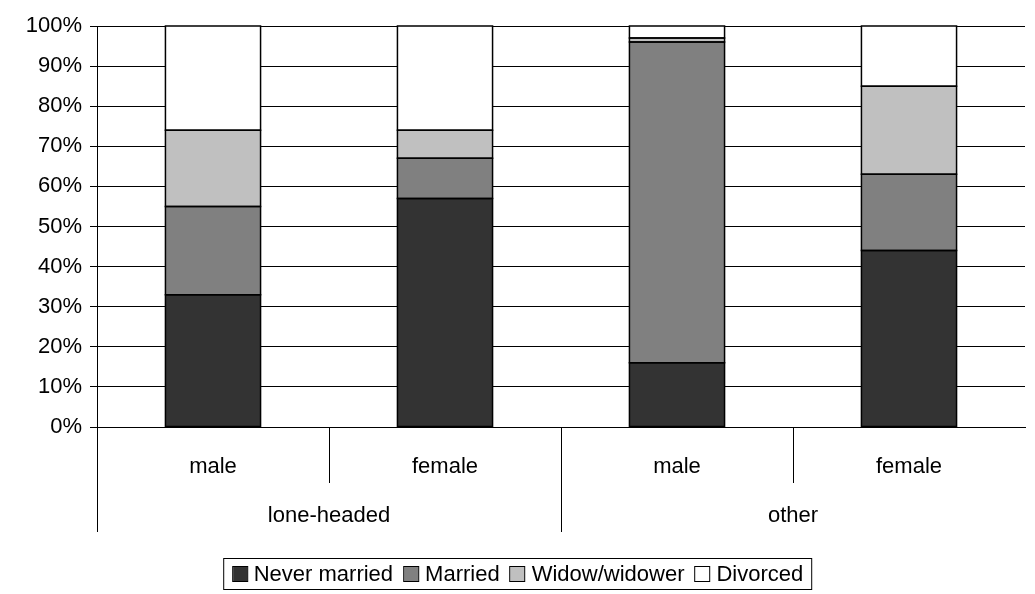 The height and width of the screenshot is (594, 1035). Describe the element at coordinates (59, 225) in the screenshot. I see `y-tick-label: 50%` at that location.